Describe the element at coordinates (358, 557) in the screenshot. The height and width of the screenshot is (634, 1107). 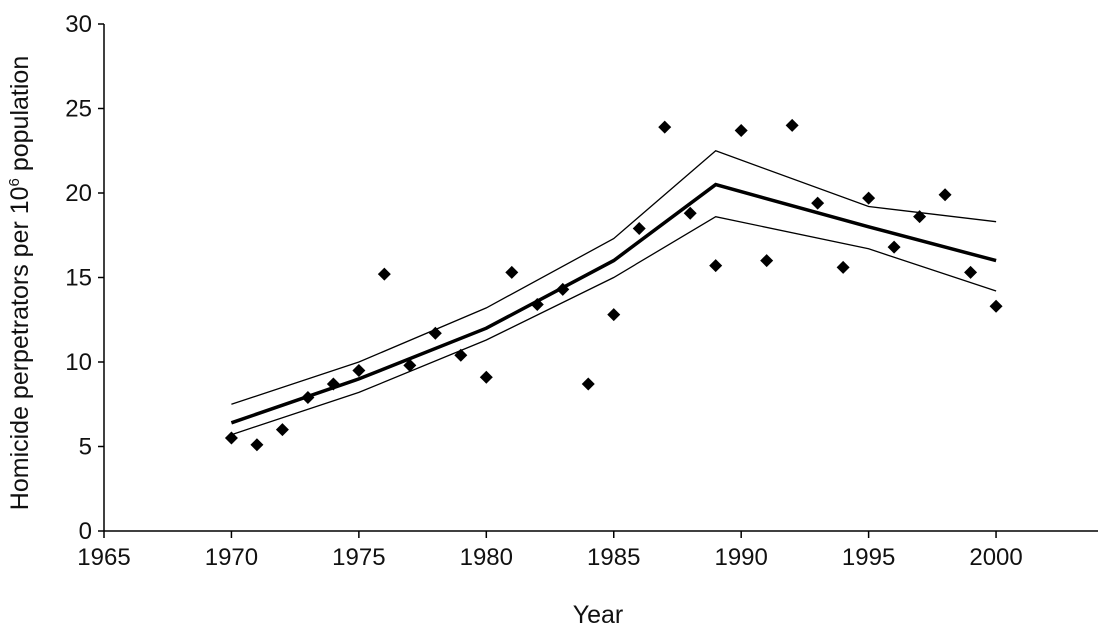
I see `x-tick-label: 1975` at that location.